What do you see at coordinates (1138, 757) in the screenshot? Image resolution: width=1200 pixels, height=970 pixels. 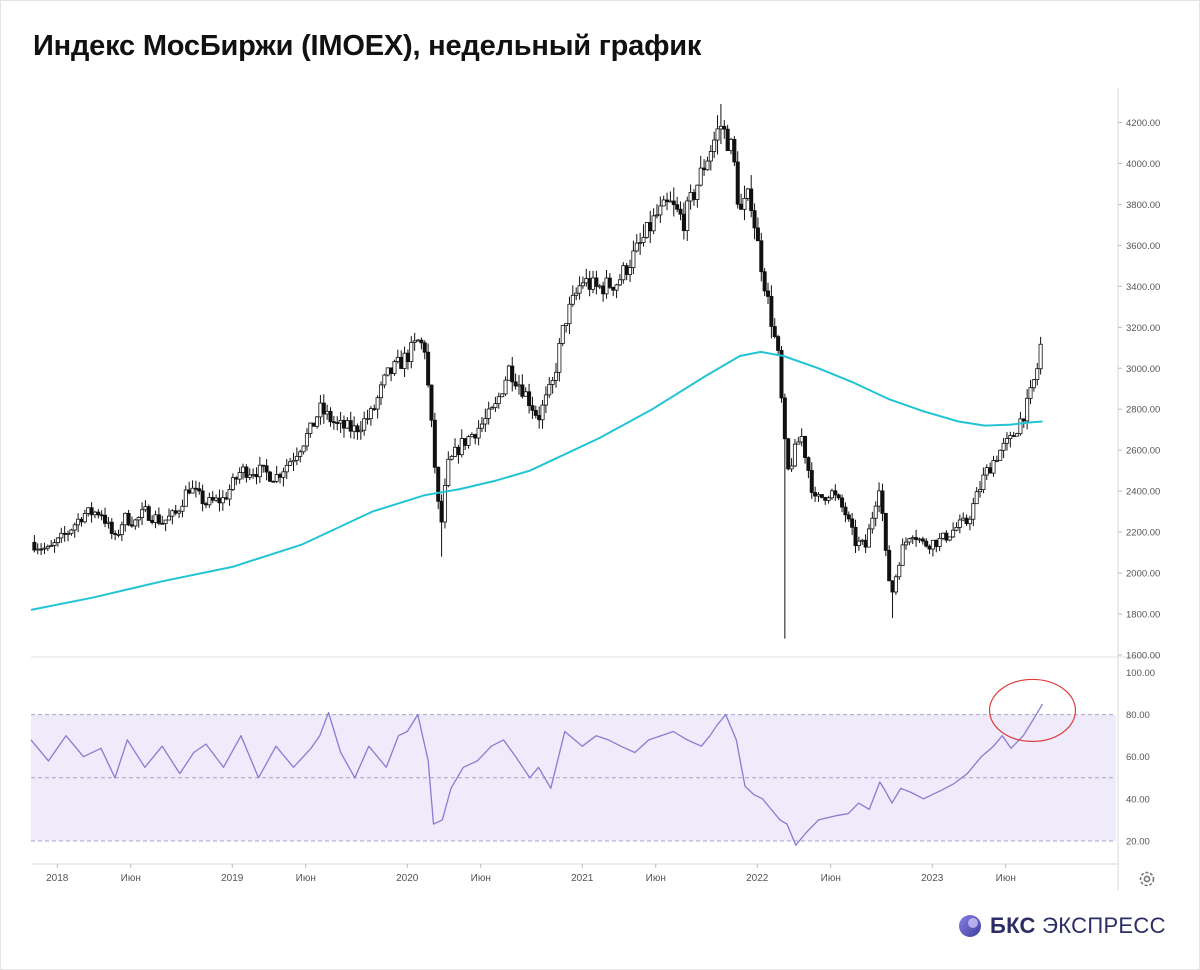 I see `rsi-tick-label: 60.00` at bounding box center [1138, 757].